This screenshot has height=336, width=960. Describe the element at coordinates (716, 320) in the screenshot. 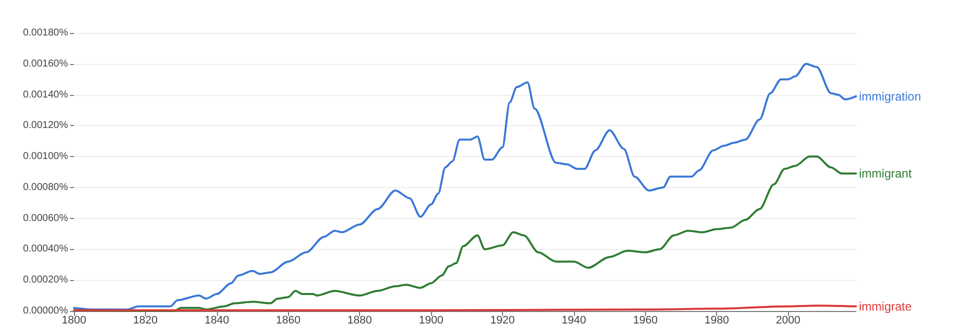

I see `x-tick-label: 1980` at that location.